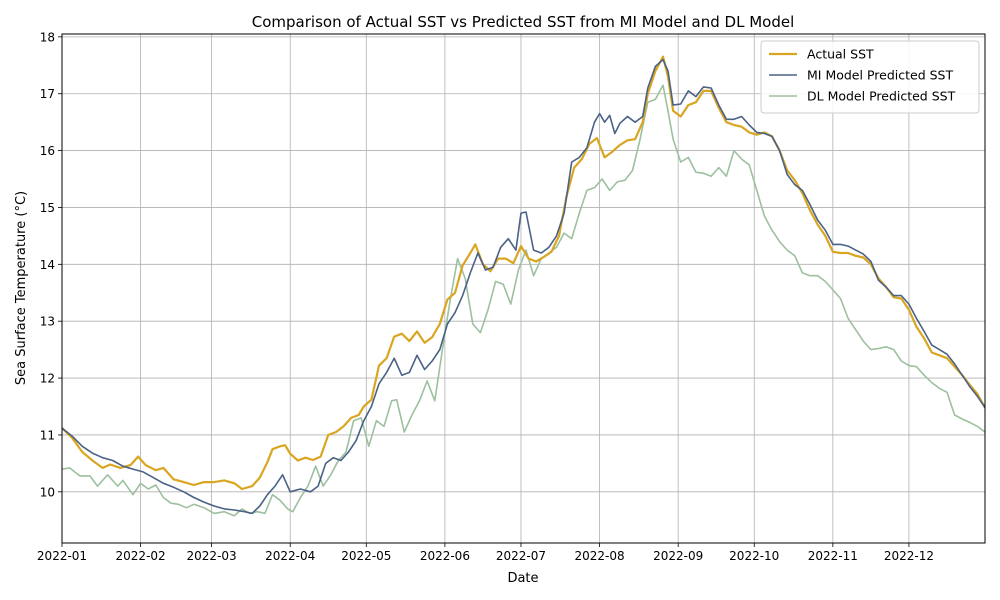  I want to click on legend-label-dl-model-sst: DL Model Predicted SST, so click(881, 96).